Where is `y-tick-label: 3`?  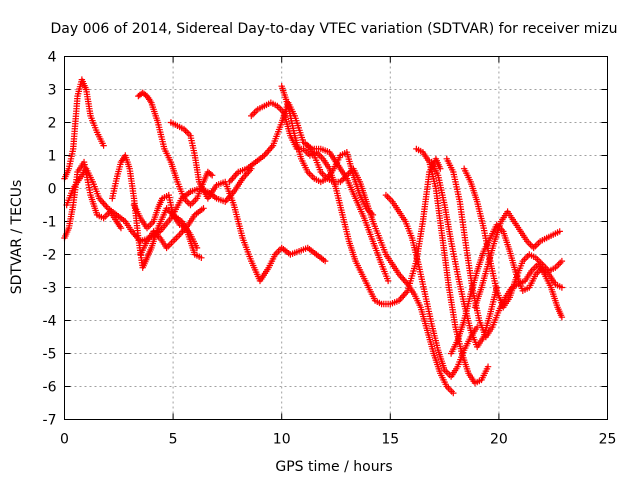
y-tick-label: 3 is located at coordinates (52, 91).